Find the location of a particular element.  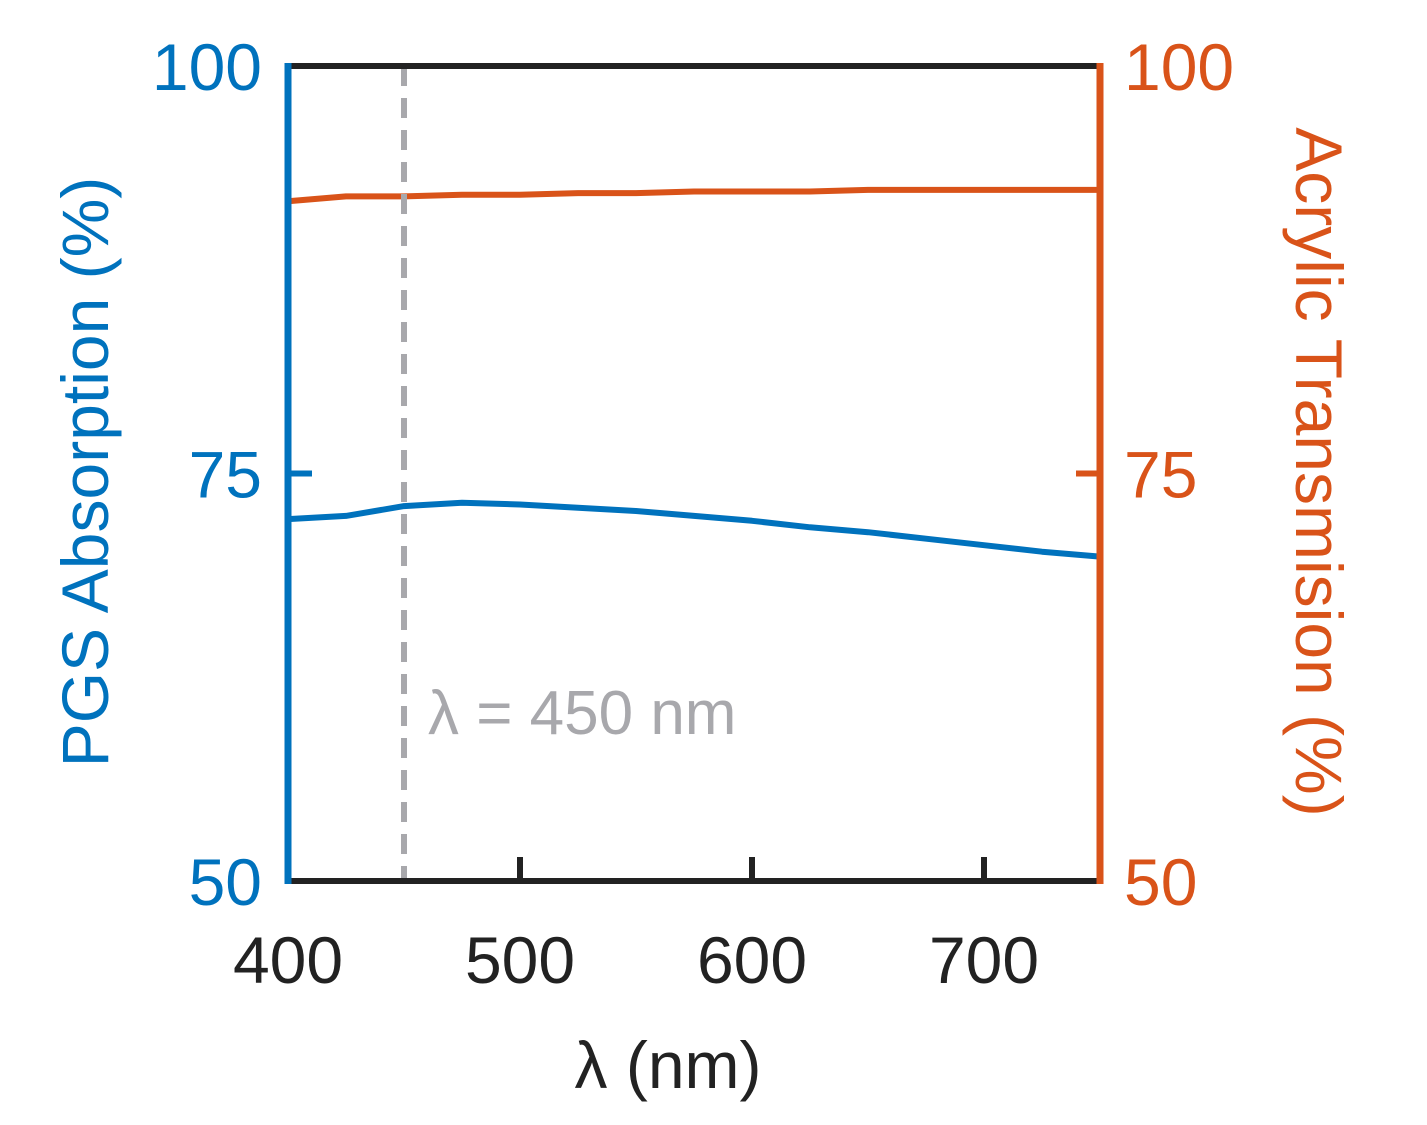

acrylic-transmission-line is located at coordinates (693, 195).